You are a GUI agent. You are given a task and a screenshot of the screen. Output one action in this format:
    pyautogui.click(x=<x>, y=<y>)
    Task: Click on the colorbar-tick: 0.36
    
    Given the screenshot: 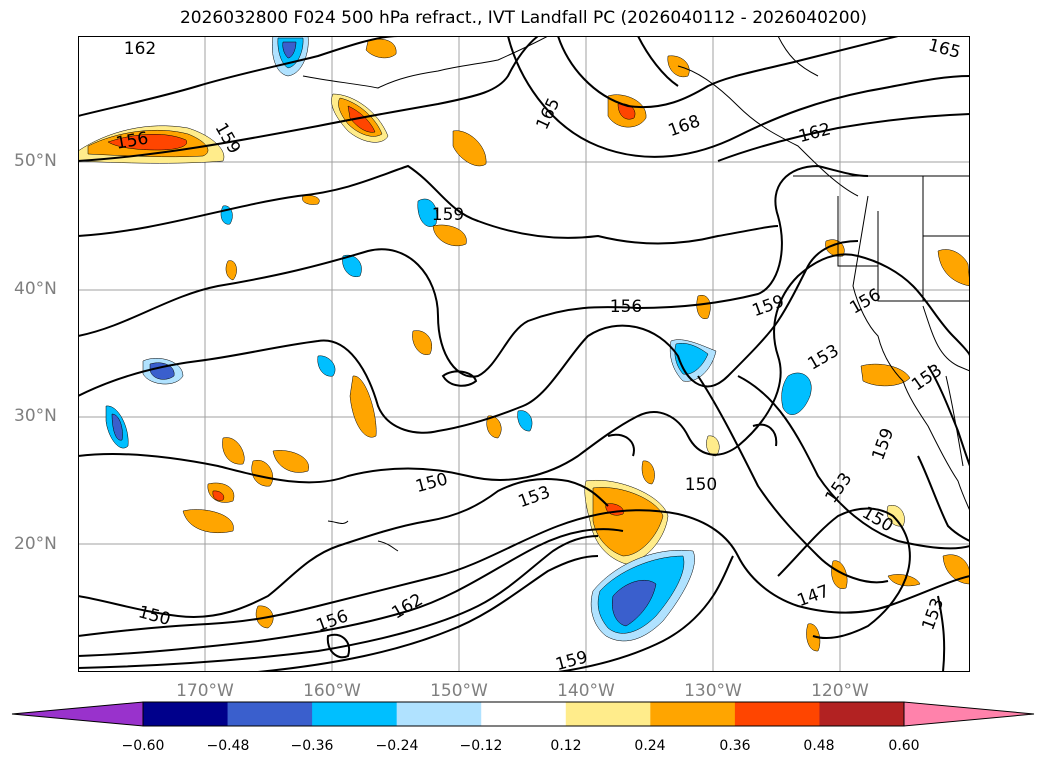 What is the action you would take?
    pyautogui.click(x=735, y=746)
    